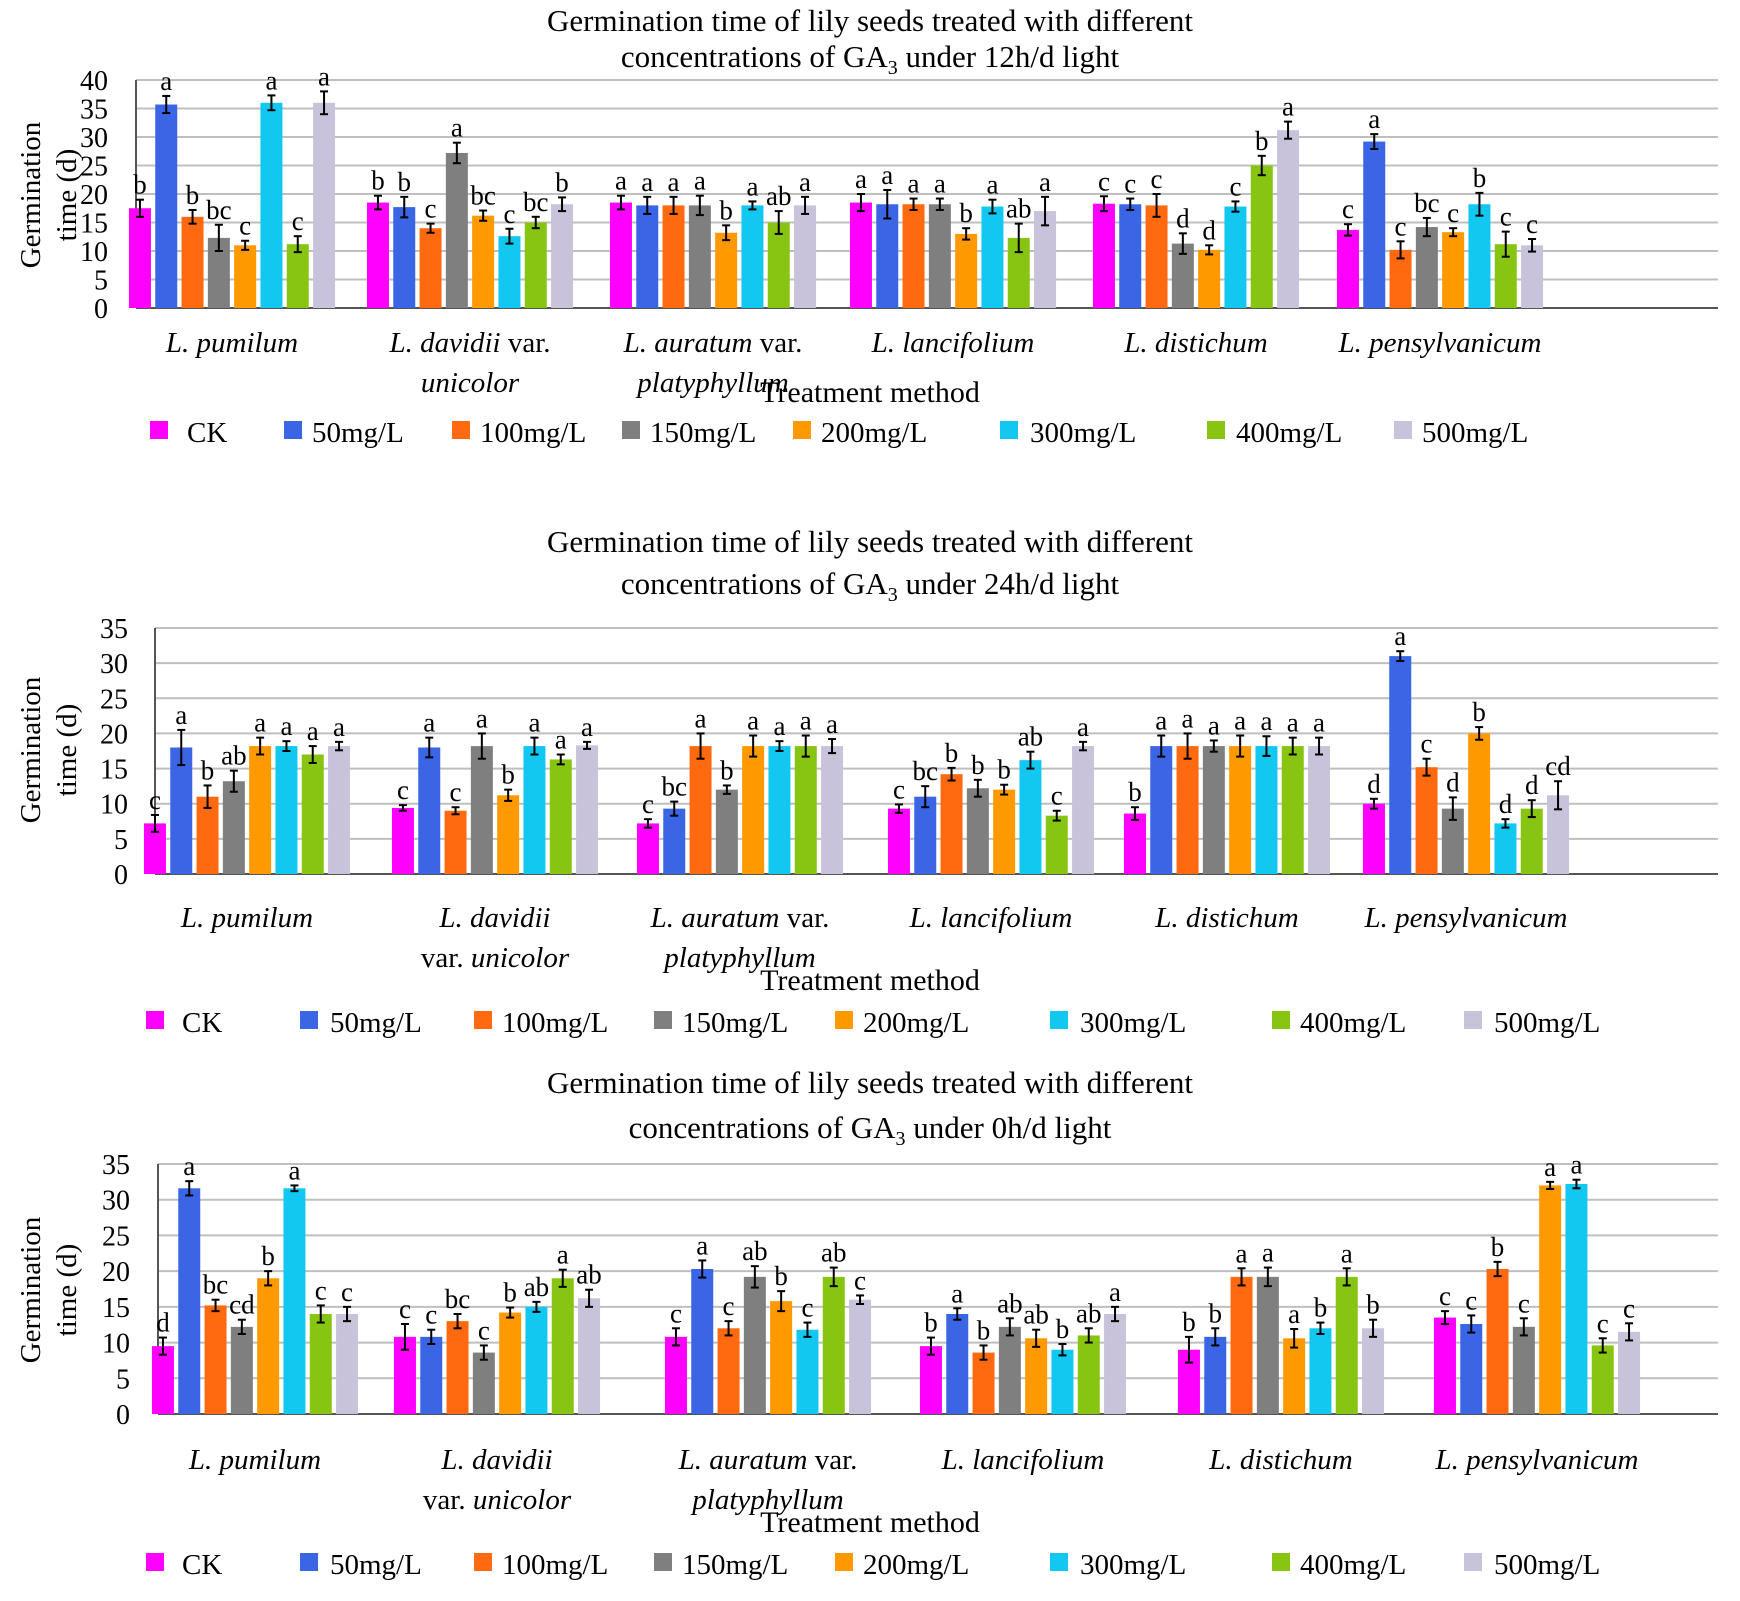  What do you see at coordinates (1226, 918) in the screenshot?
I see `category-label: L. distichum` at bounding box center [1226, 918].